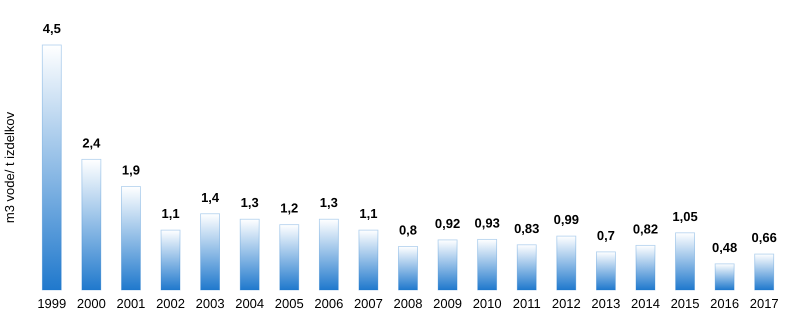 This screenshot has height=336, width=796. What do you see at coordinates (51, 28) in the screenshot?
I see `data-label: 4,5` at bounding box center [51, 28].